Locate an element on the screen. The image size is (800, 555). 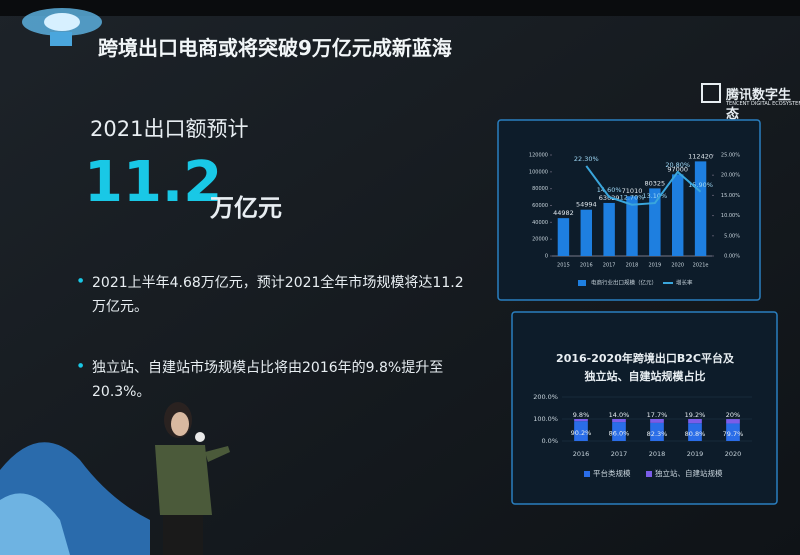
data-label: 13.10% is located at coordinates (654, 196).